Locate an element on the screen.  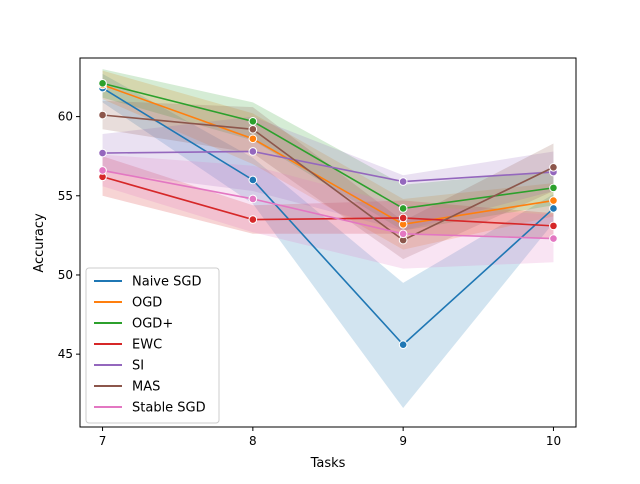
legend-label: OGD+ is located at coordinates (152, 324).